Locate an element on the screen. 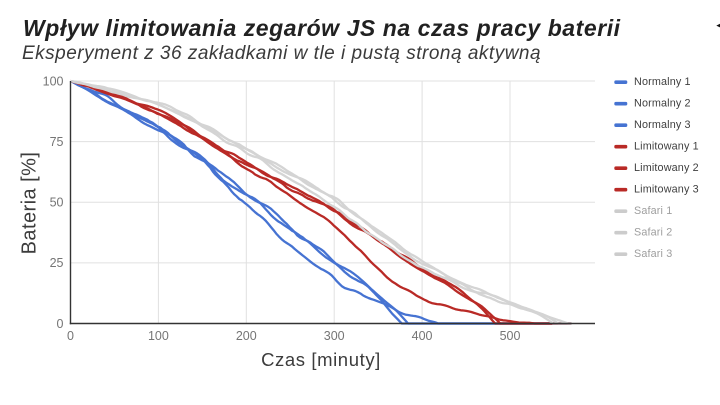 The height and width of the screenshot is (405, 720). svg-text: Safari 3 is located at coordinates (653, 254).